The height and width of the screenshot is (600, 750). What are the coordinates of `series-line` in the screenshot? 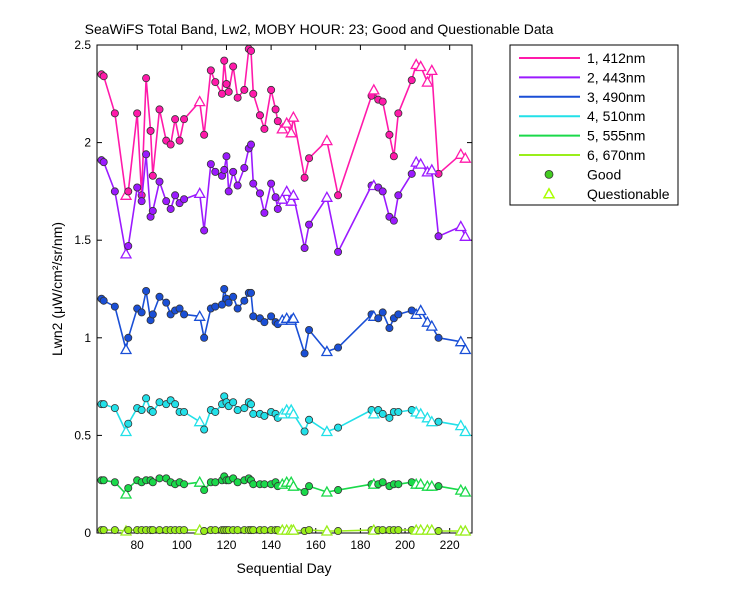 It's located at (283, 321).